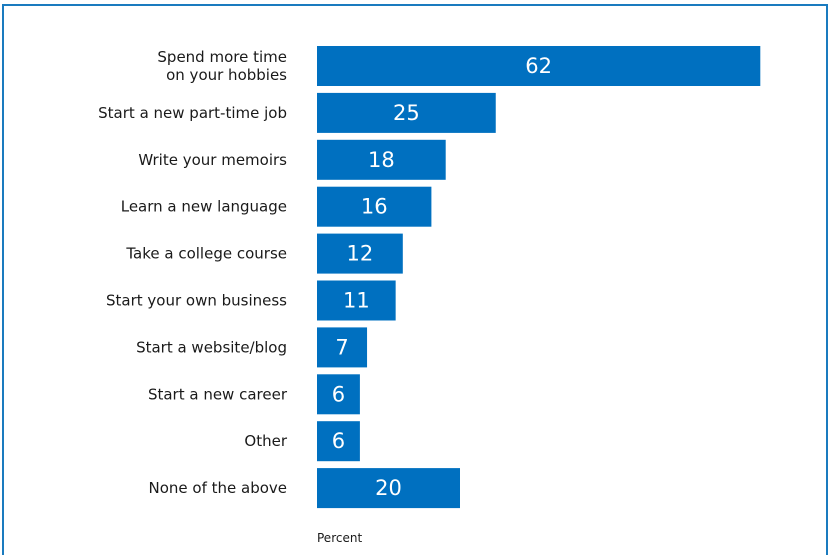  Describe the element at coordinates (339, 538) in the screenshot. I see `x-axis-label: Percent` at that location.